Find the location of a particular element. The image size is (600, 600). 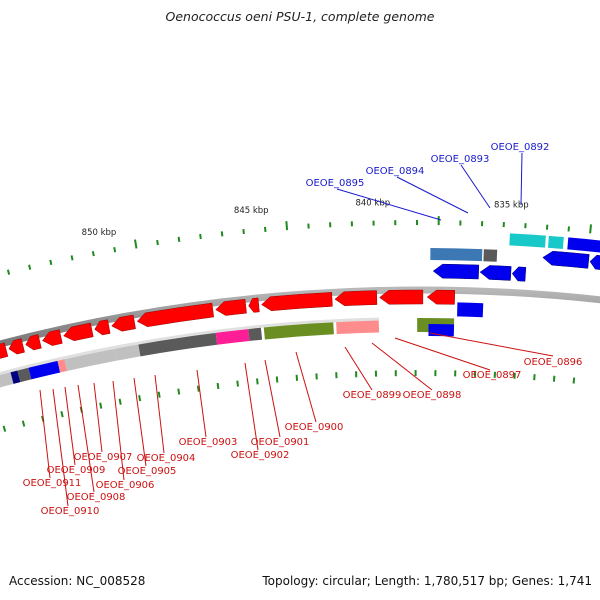

gene-label-lower: OEOE_0905 is located at coordinates (147, 471).